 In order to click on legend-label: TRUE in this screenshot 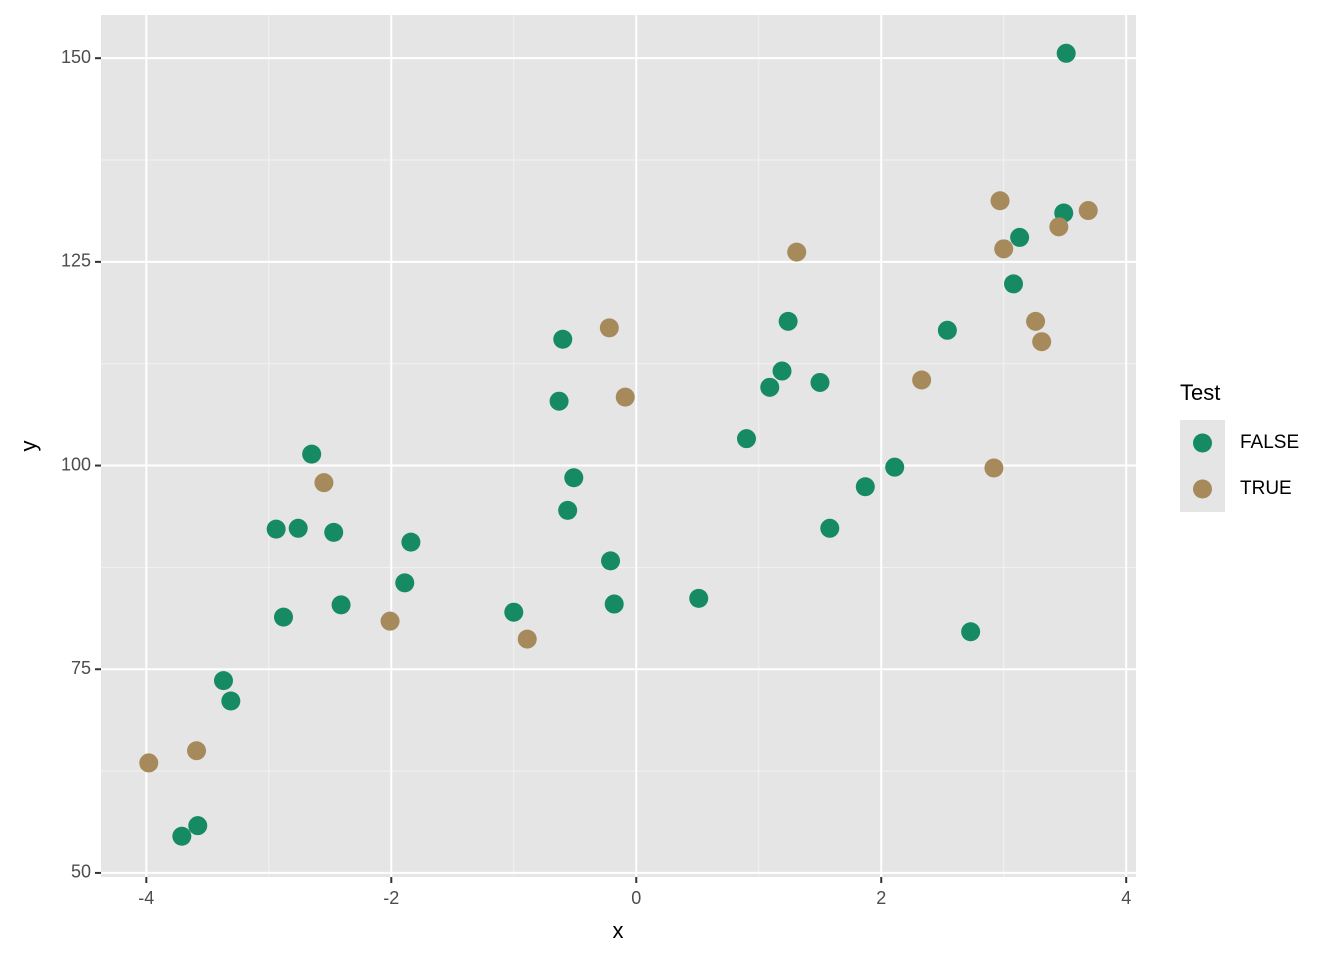, I will do `click(1266, 488)`.